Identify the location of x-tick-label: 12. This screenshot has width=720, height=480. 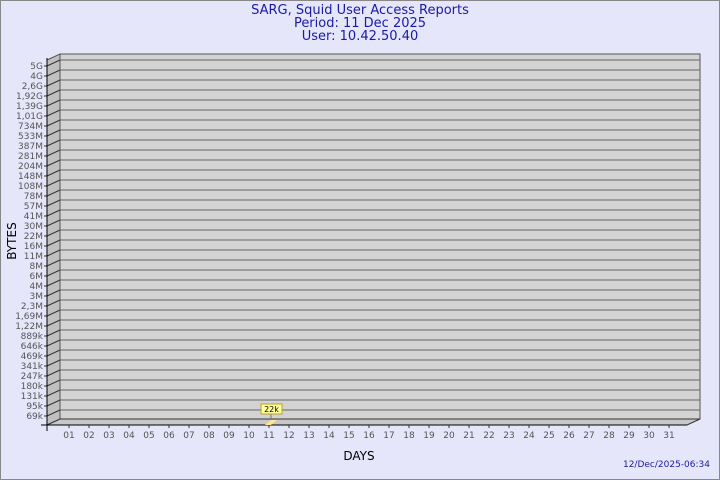
(288, 436).